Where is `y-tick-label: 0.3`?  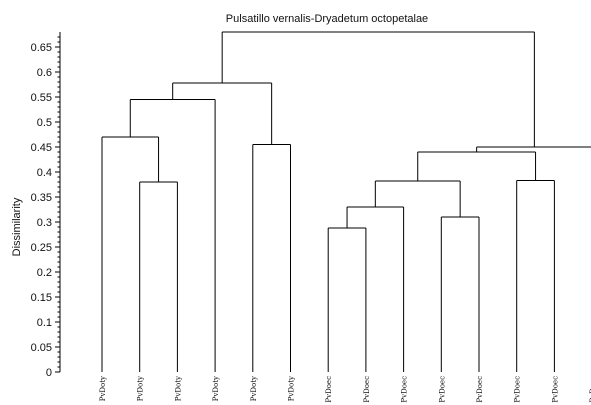
y-tick-label: 0.3 is located at coordinates (44, 223).